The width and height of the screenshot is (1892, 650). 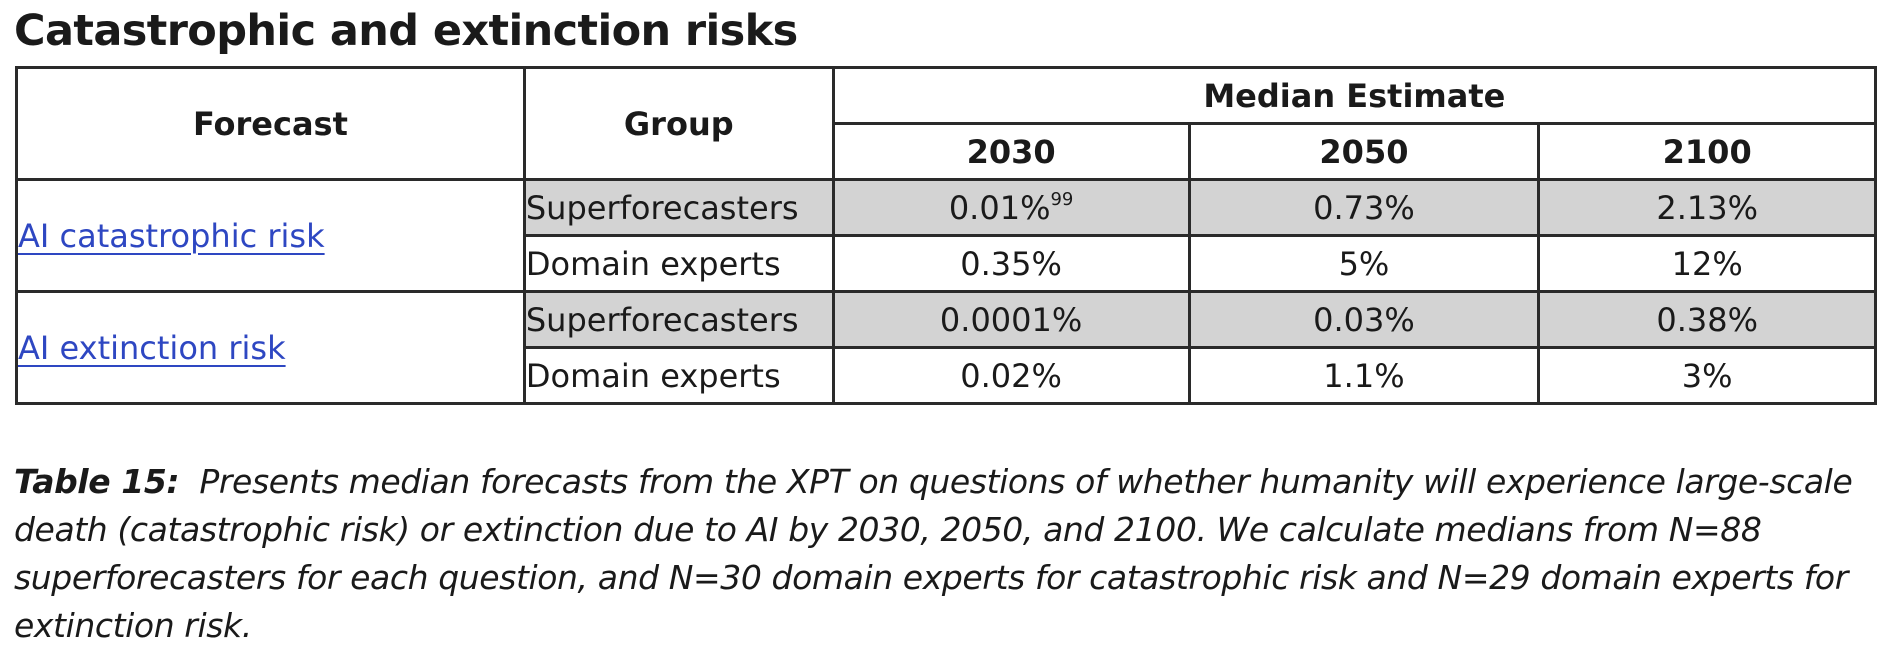 I want to click on year-header-2050: 2050, so click(x=1364, y=151).